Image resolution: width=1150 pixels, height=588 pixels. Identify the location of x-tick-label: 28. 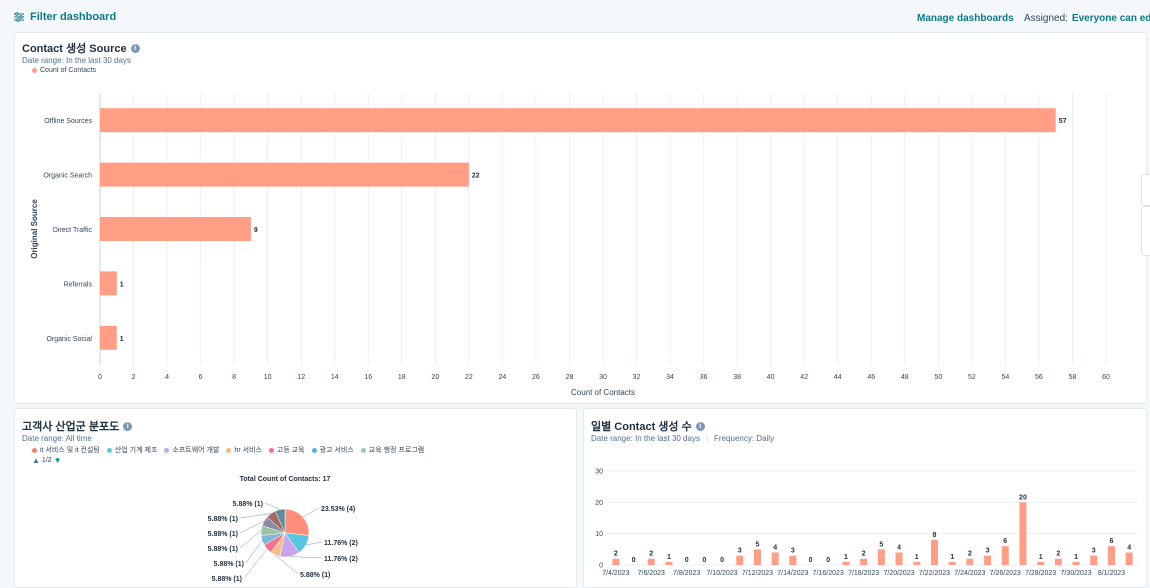
(570, 377).